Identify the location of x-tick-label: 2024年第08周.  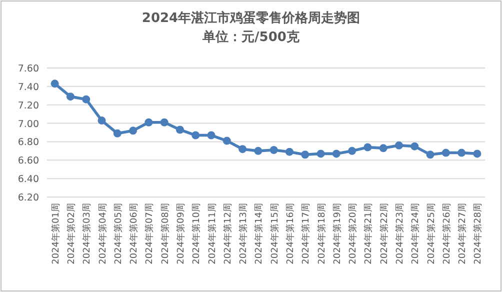
(165, 233).